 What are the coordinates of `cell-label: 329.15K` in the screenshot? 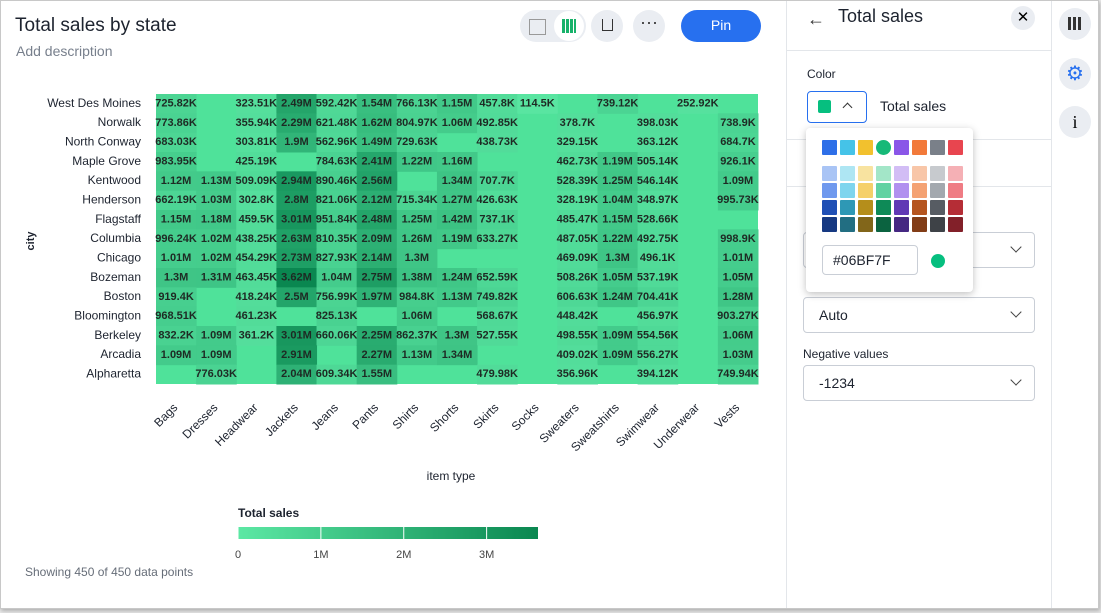 It's located at (578, 142).